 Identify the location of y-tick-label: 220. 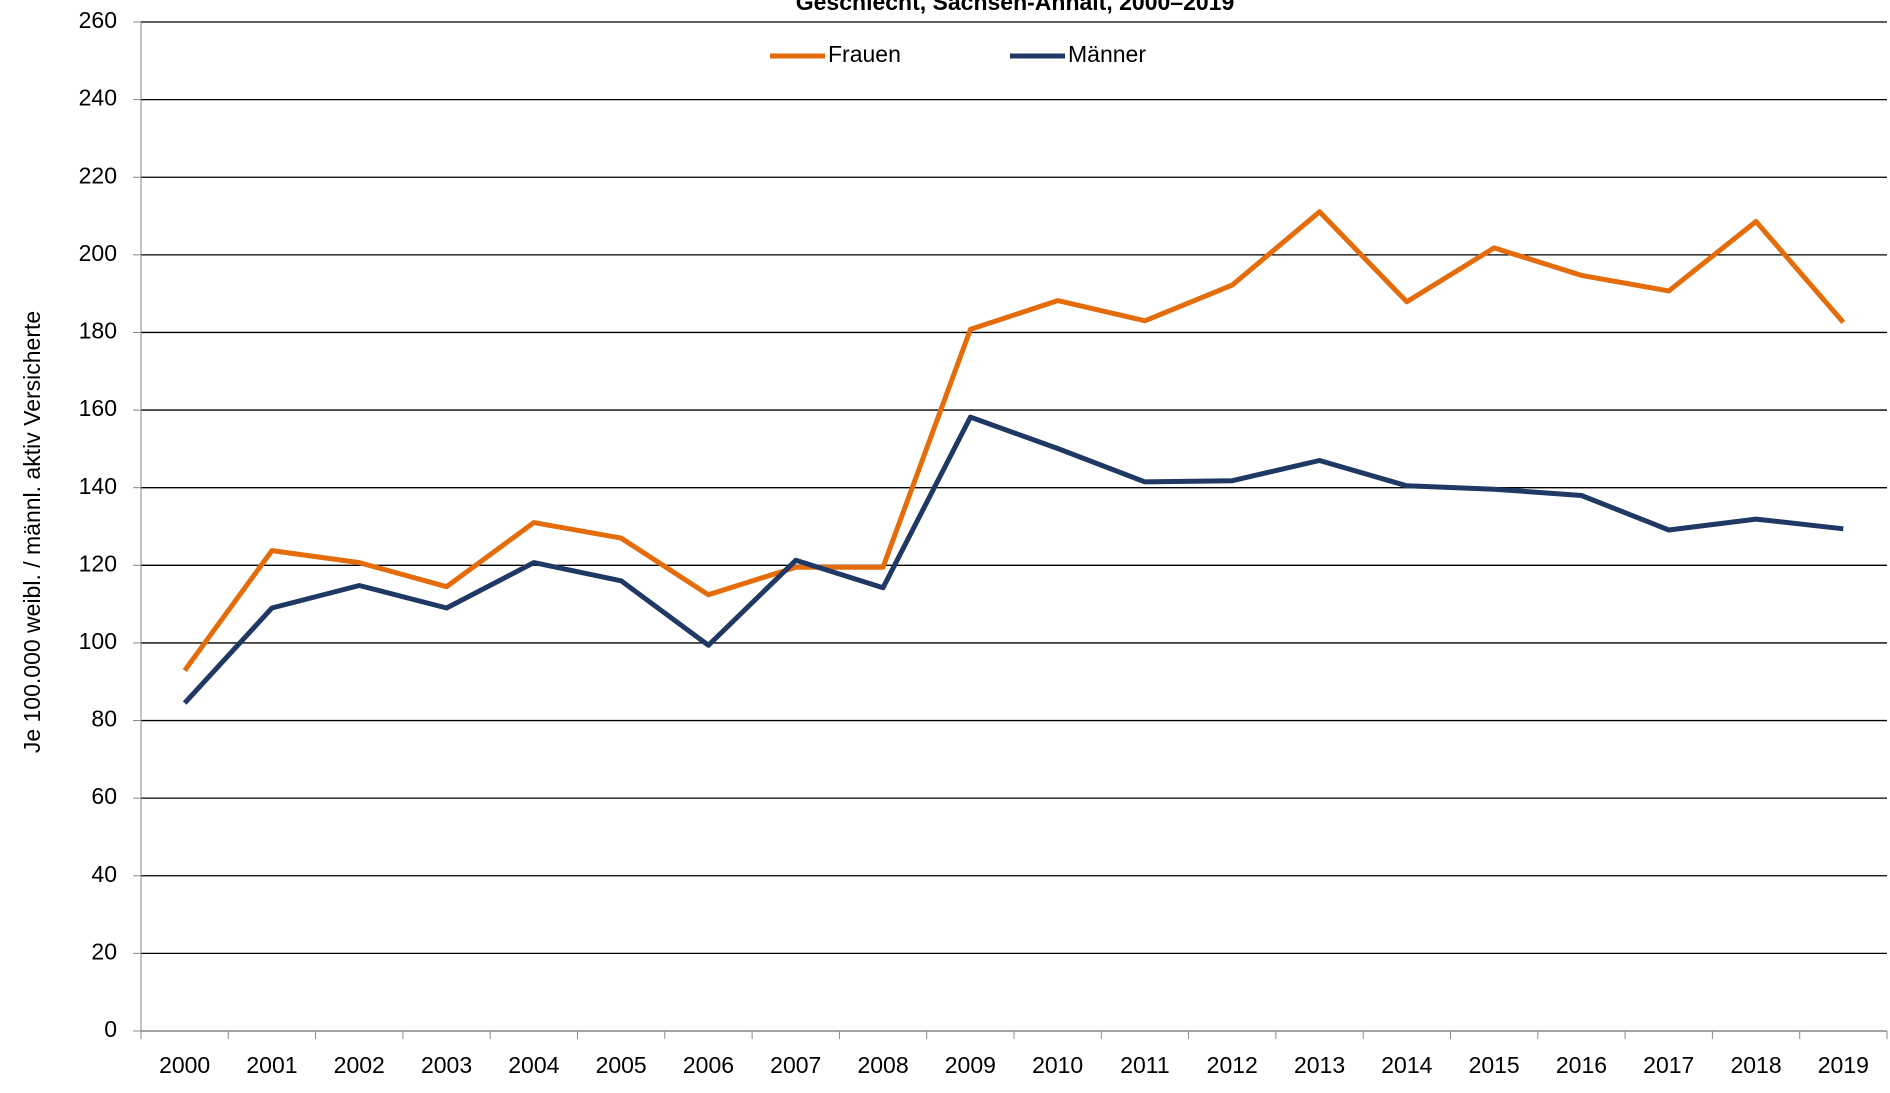
(98, 175).